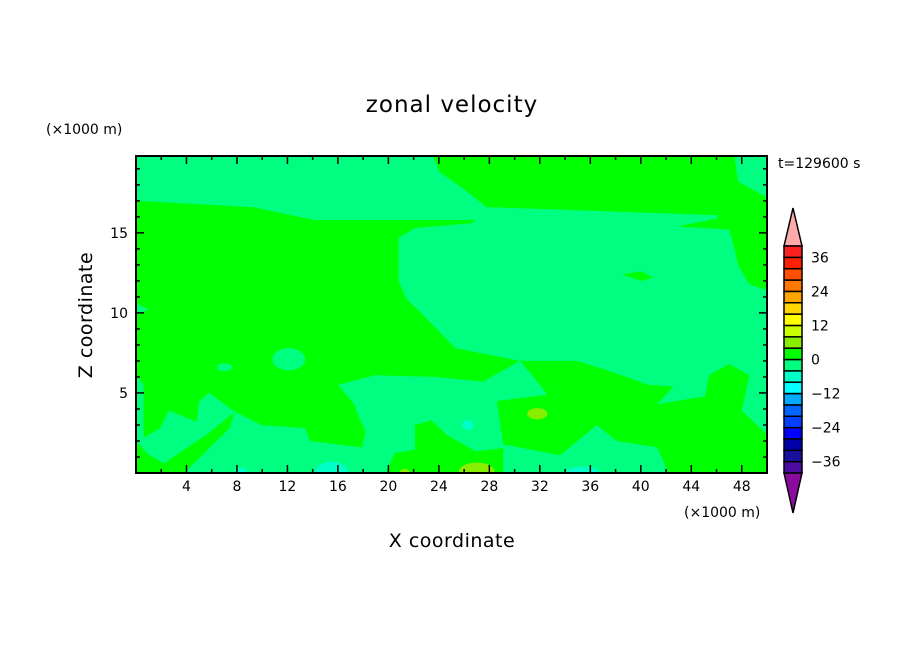 This screenshot has width=904, height=654. What do you see at coordinates (123, 394) in the screenshot?
I see `y-tick-label: 5` at bounding box center [123, 394].